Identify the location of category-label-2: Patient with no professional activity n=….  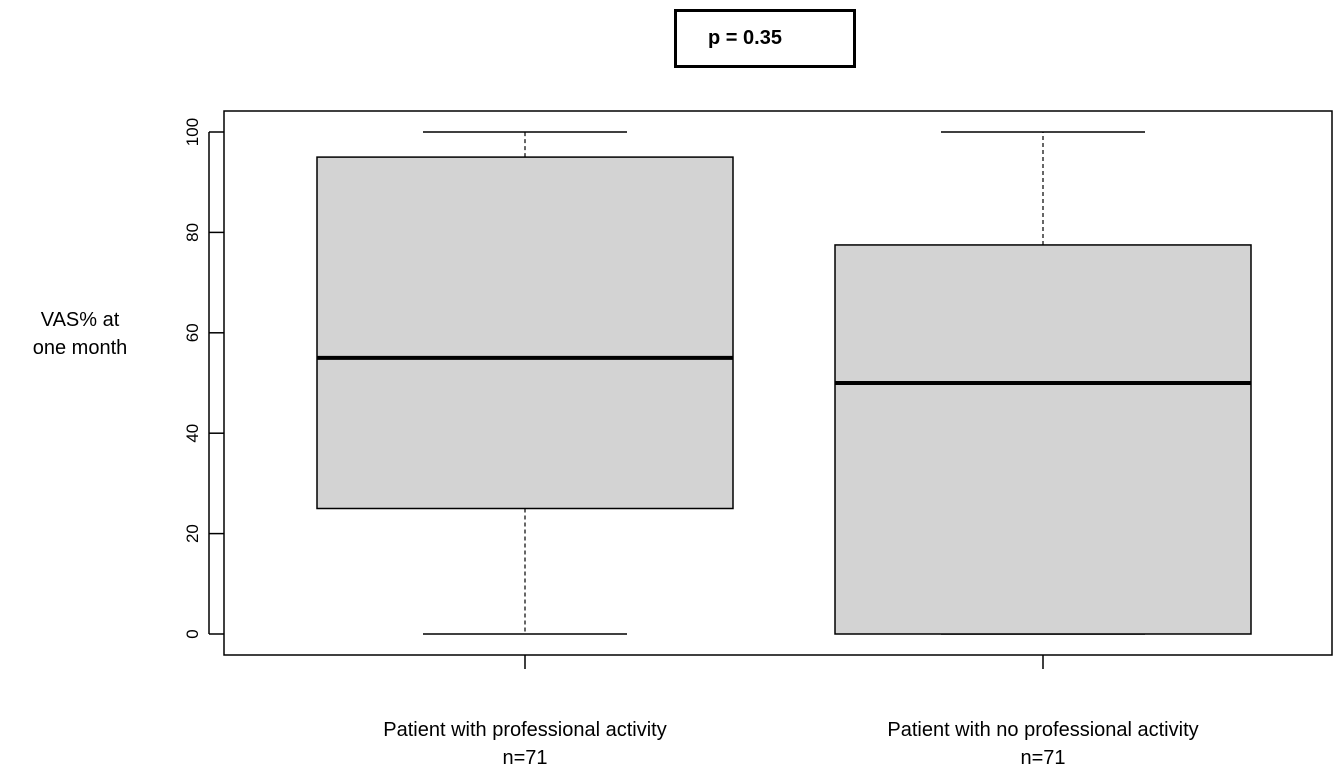
(1043, 744).